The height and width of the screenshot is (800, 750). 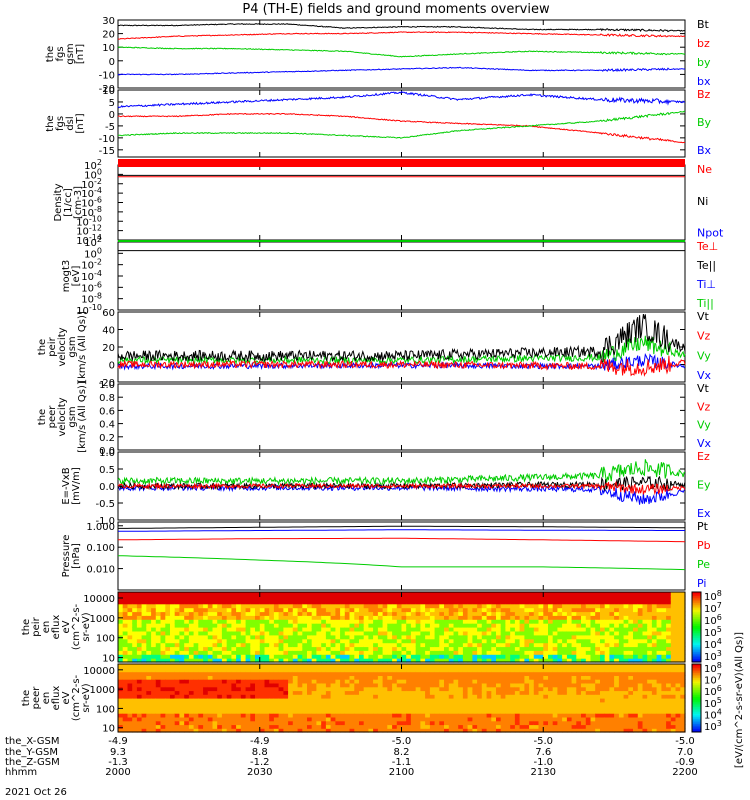 What do you see at coordinates (402, 752) in the screenshot?
I see `x-tick-label: 8.2` at bounding box center [402, 752].